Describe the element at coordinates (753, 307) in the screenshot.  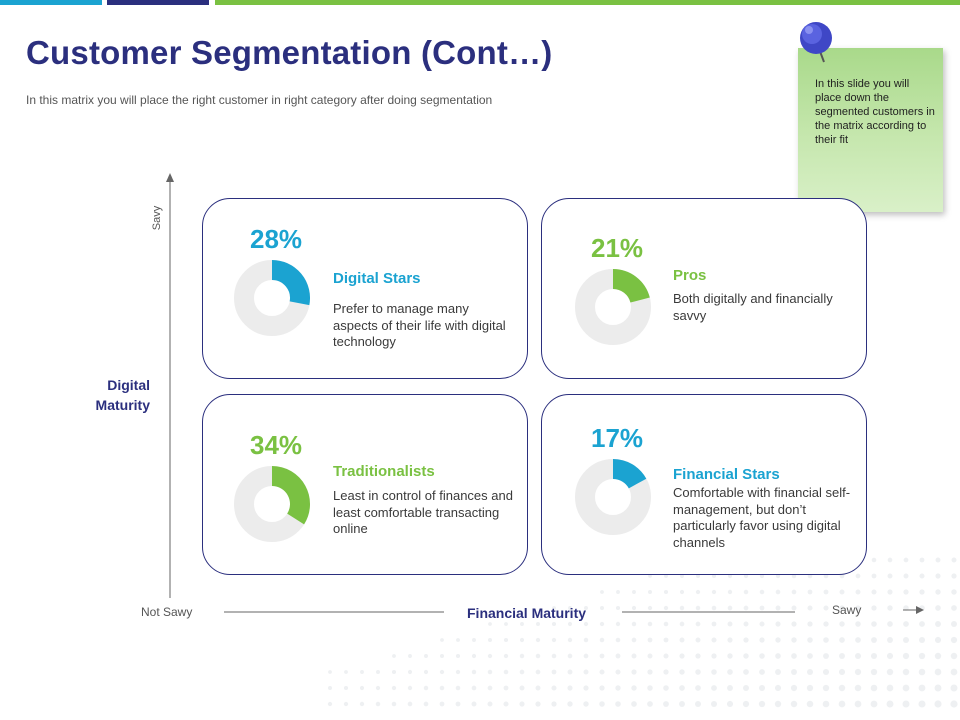
I see `segment-description: Both digitally and financially savvy` at that location.